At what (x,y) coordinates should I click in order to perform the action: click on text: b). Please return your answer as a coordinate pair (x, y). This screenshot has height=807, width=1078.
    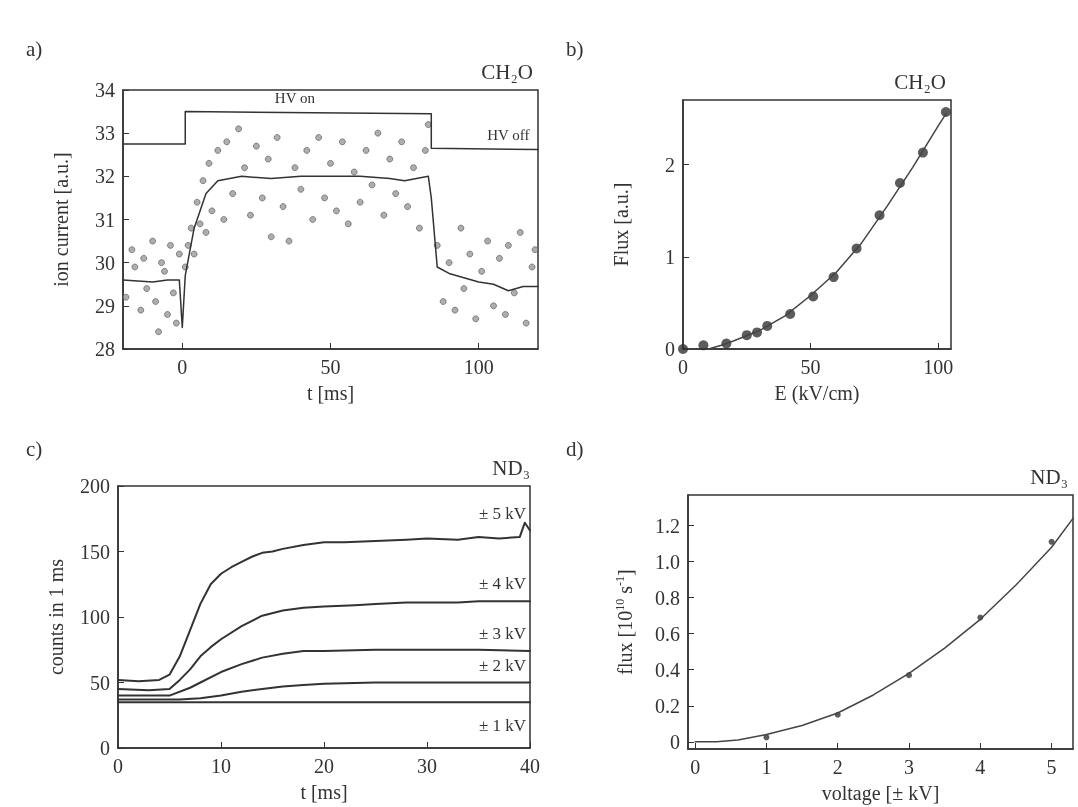
    Looking at the image, I should click on (575, 48).